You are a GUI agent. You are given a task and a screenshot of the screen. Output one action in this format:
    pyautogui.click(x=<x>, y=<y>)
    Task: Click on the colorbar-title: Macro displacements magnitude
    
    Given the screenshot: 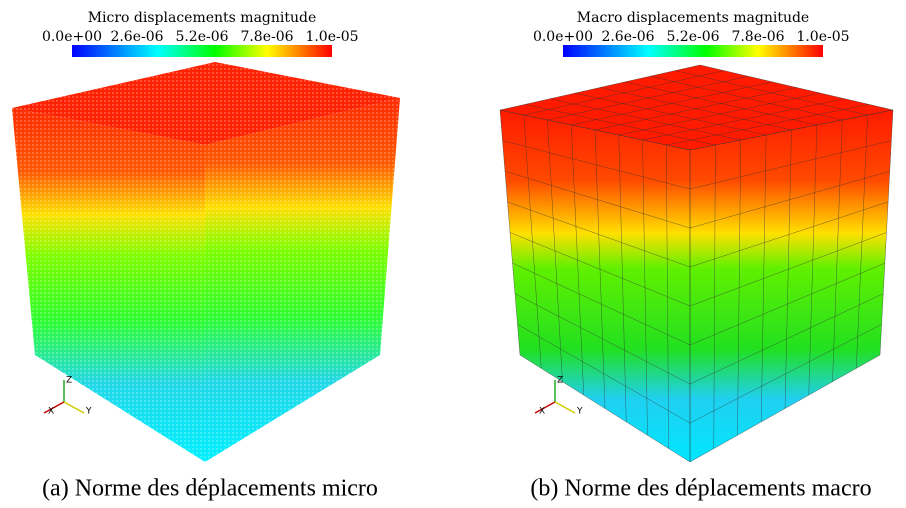 What is the action you would take?
    pyautogui.click(x=693, y=18)
    